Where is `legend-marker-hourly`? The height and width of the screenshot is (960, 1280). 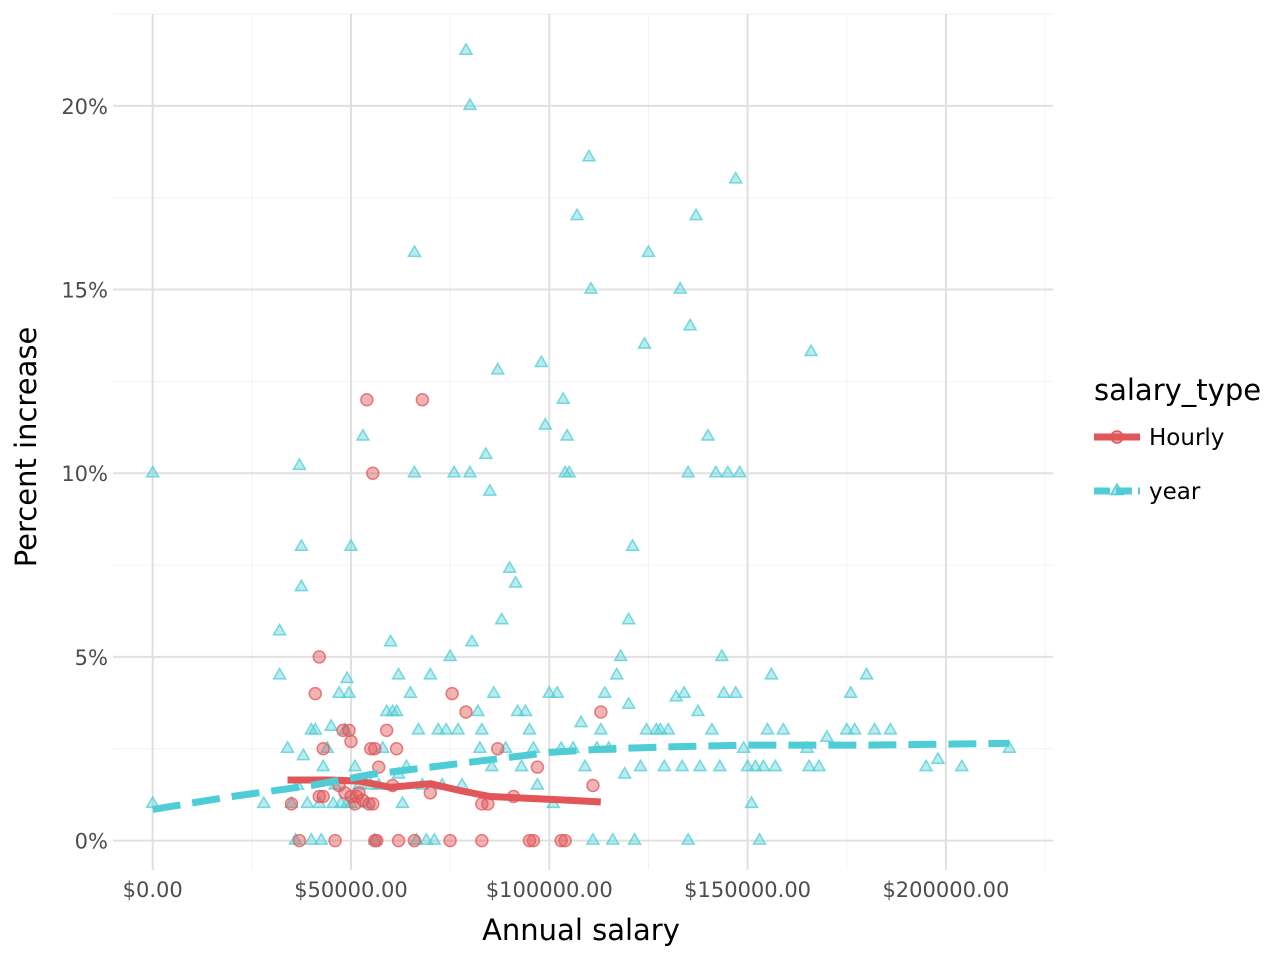
legend-marker-hourly is located at coordinates (1117, 437).